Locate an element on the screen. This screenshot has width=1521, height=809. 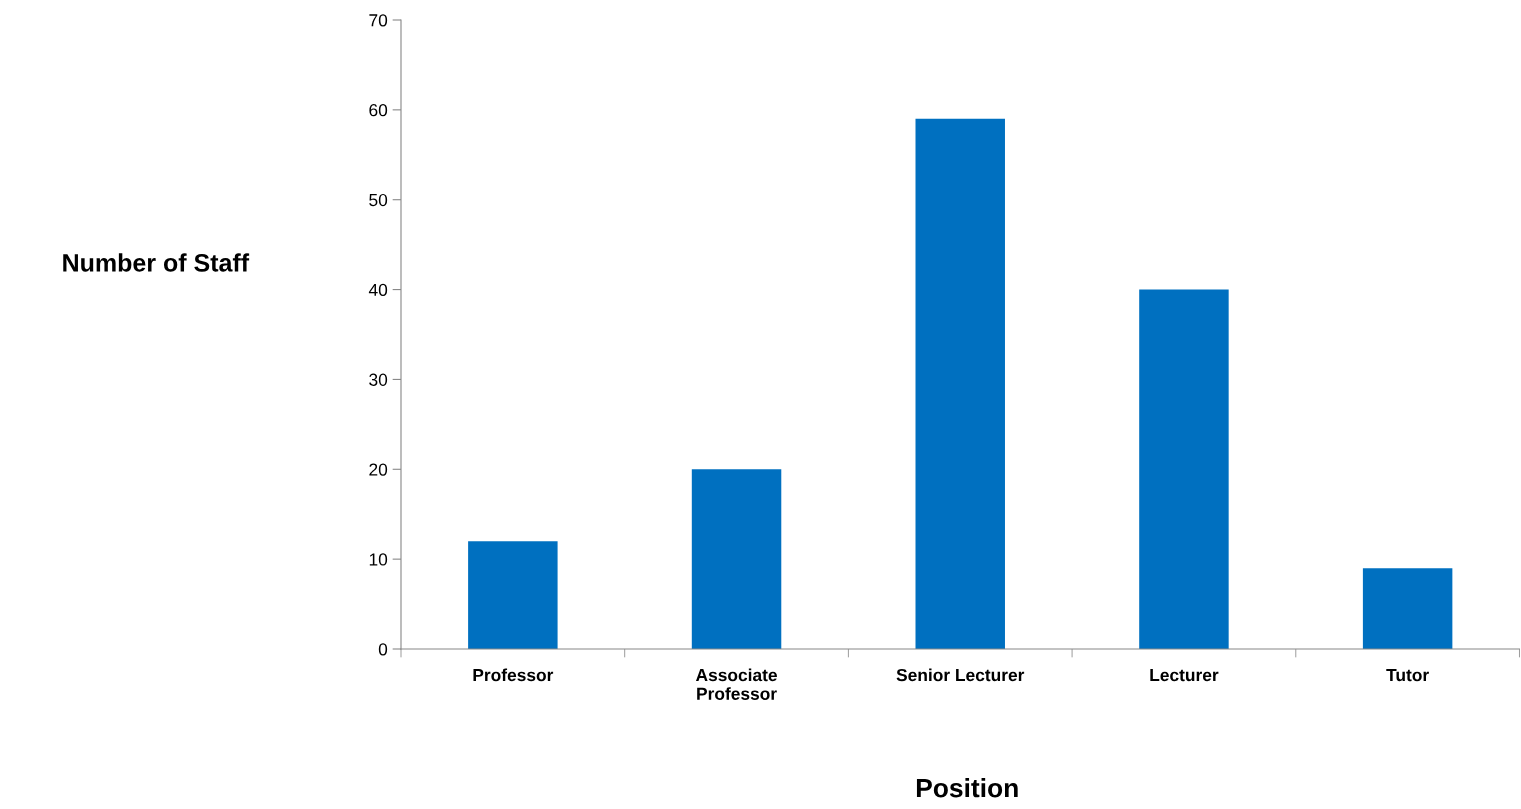
x-tick-label: Tutor is located at coordinates (1407, 675).